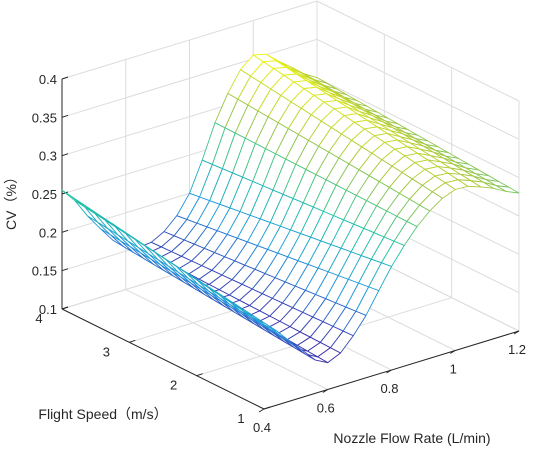  Describe the element at coordinates (48, 309) in the screenshot. I see `z-tick-label: 0.1` at that location.